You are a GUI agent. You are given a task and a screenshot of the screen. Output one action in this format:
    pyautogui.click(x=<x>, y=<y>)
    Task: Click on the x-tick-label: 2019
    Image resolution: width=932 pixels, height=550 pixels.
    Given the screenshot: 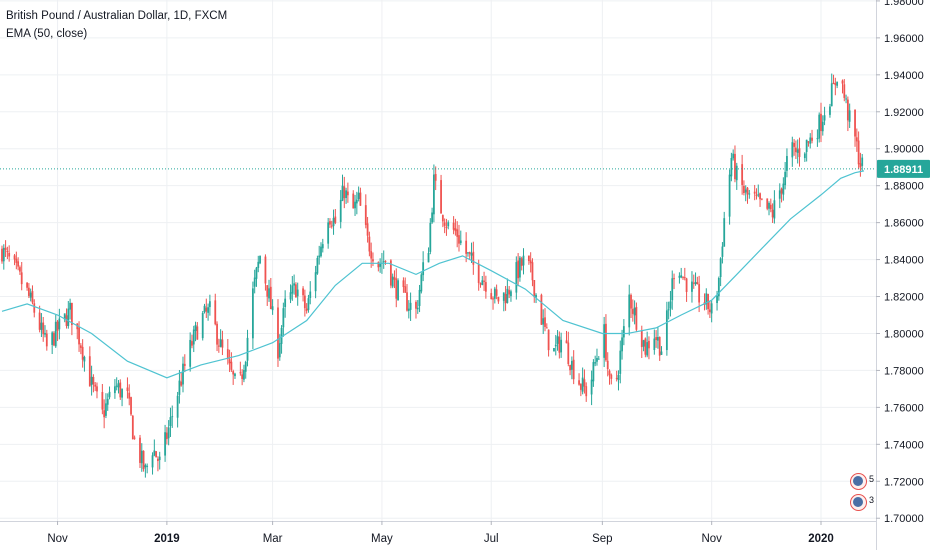 What is the action you would take?
    pyautogui.click(x=167, y=539)
    